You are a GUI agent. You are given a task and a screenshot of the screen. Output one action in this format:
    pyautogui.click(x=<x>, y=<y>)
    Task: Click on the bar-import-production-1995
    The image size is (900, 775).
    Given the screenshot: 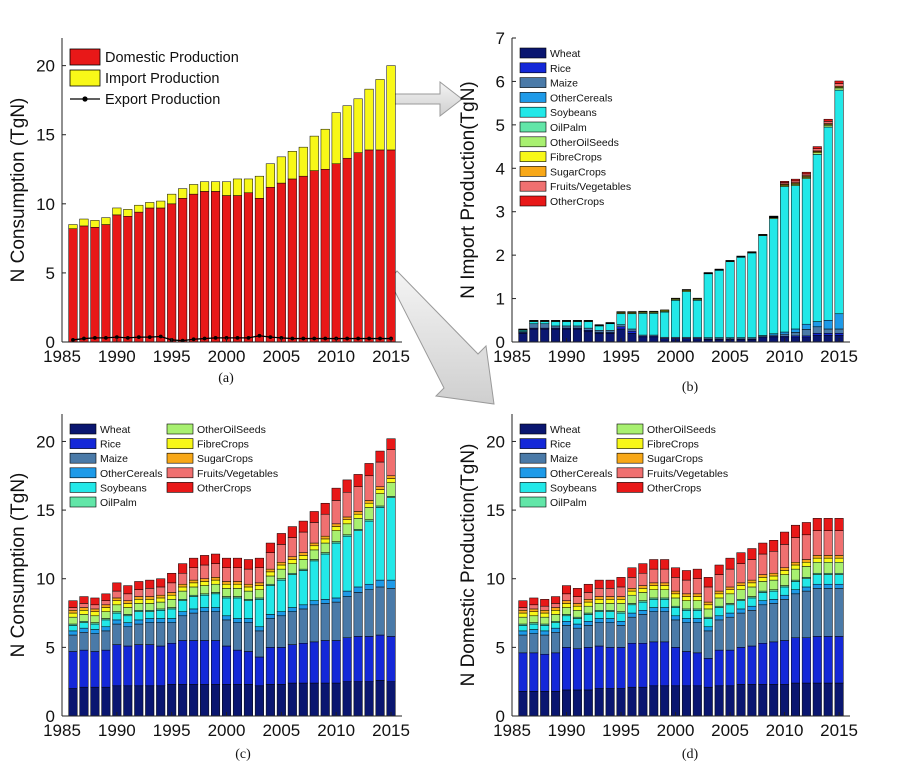 What is the action you would take?
    pyautogui.click(x=172, y=199)
    